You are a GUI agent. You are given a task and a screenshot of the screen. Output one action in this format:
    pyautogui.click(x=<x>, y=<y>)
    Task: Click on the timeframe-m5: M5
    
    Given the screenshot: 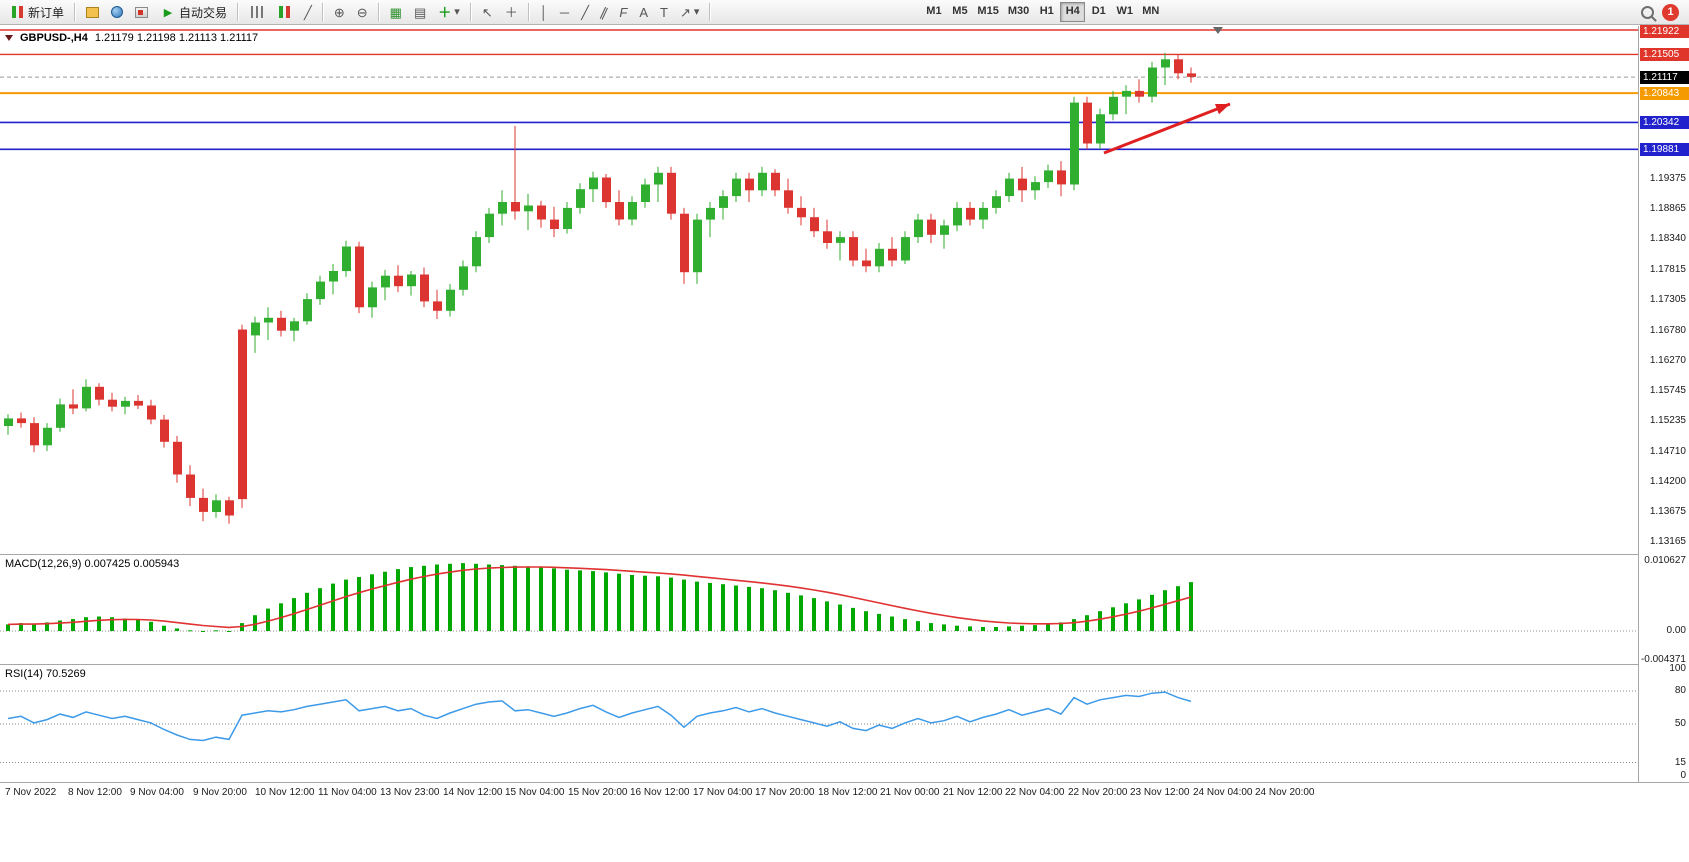 What is the action you would take?
    pyautogui.click(x=960, y=11)
    